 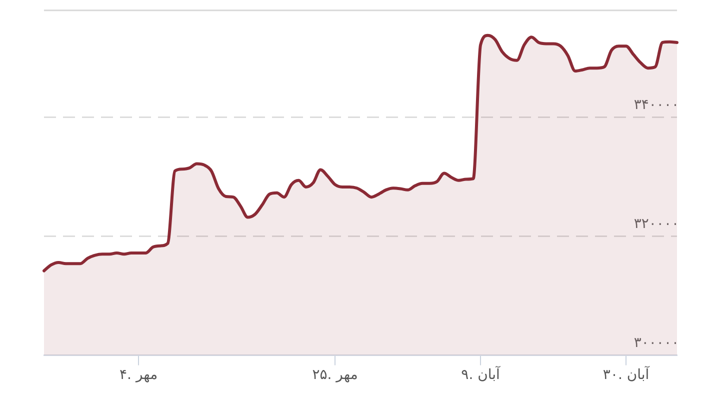 I want to click on x-tick-label: ۳۰. آبان, so click(x=626, y=374).